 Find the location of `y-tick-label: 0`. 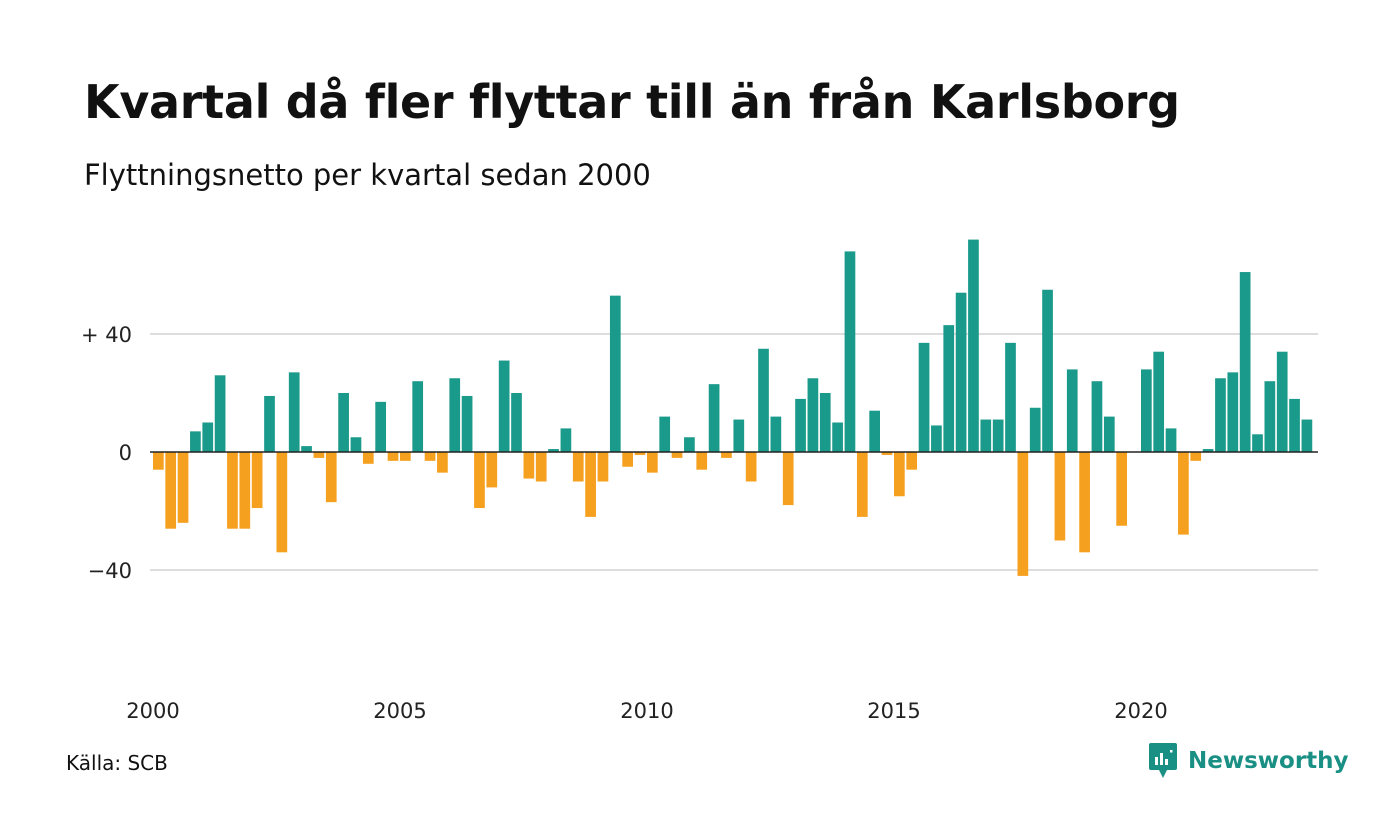

y-tick-label: 0 is located at coordinates (125, 453).